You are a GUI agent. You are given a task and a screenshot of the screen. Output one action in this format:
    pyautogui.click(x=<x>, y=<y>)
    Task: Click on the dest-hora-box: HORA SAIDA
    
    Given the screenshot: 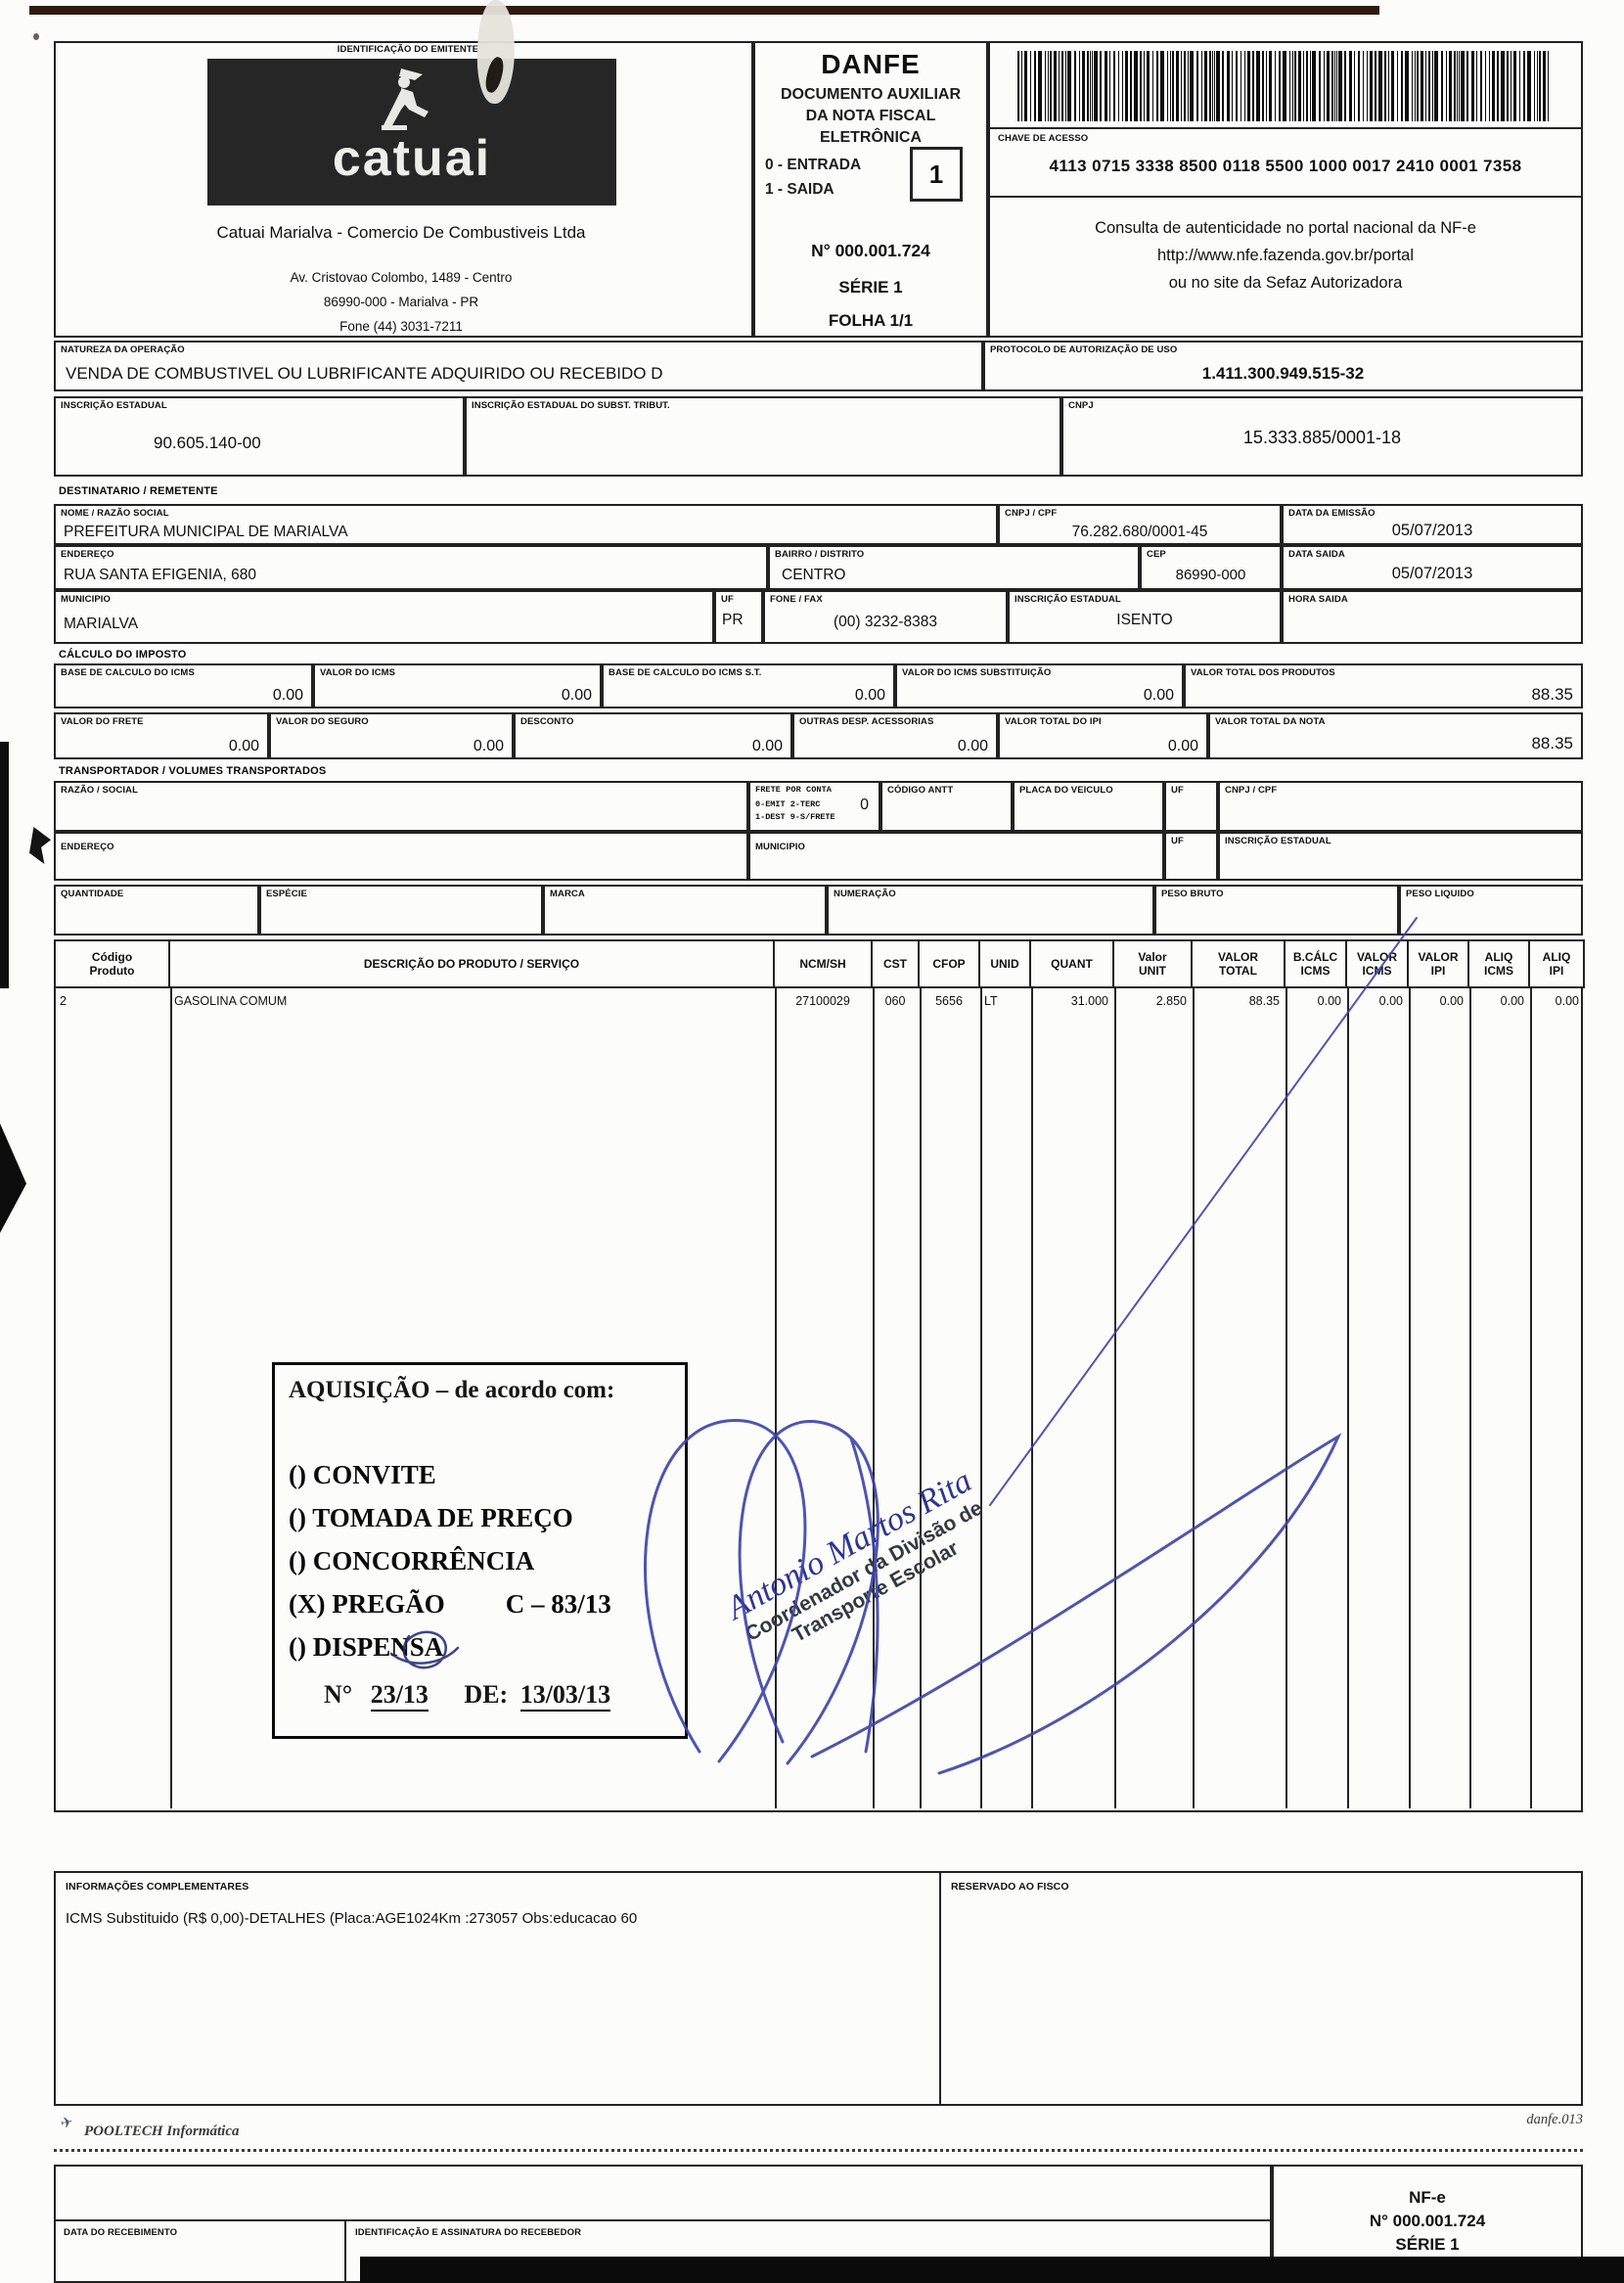 What is the action you would take?
    pyautogui.click(x=1432, y=617)
    